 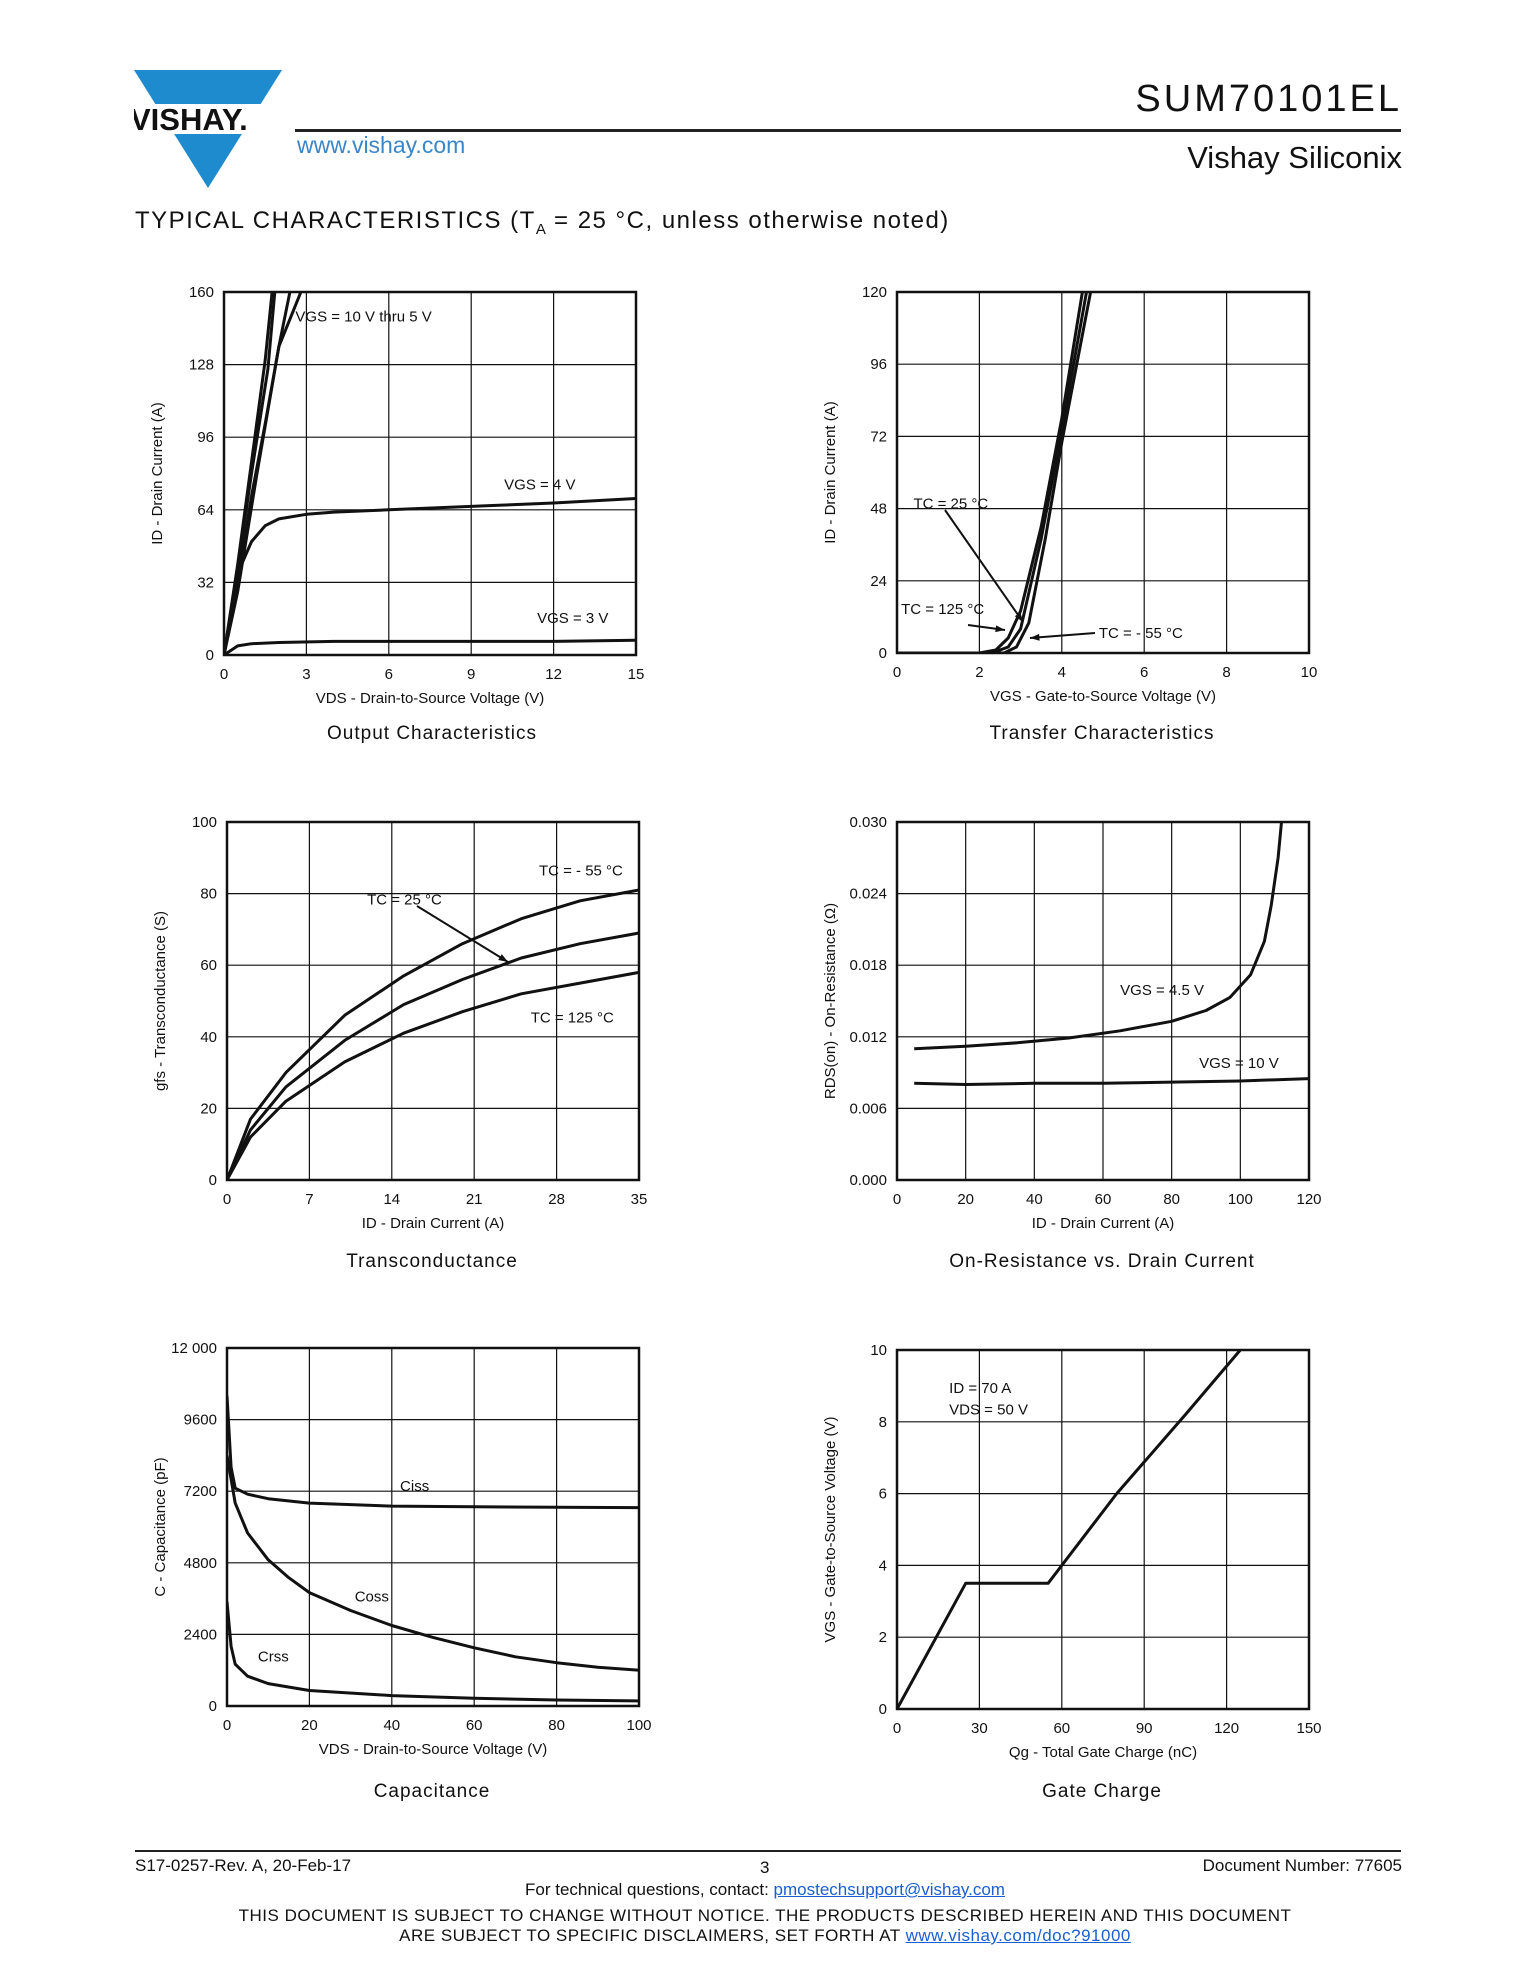 I want to click on caption-on-resistance: On-Resistance vs. Drain Current, so click(x=1102, y=1261).